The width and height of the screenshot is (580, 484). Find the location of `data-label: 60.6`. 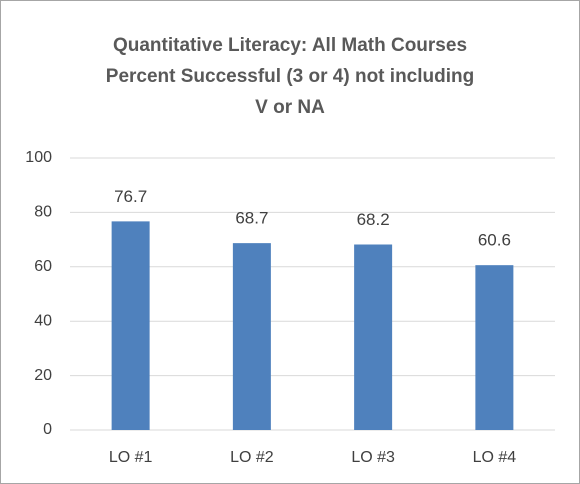

data-label: 60.6 is located at coordinates (494, 240).